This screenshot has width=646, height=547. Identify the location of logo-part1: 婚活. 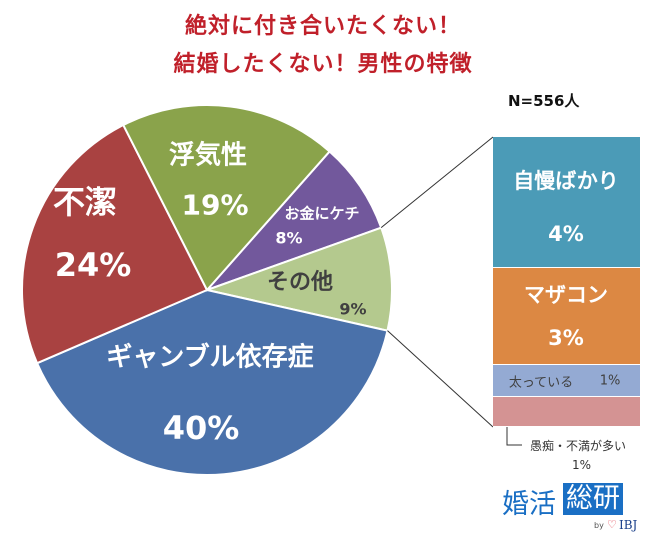
(529, 504).